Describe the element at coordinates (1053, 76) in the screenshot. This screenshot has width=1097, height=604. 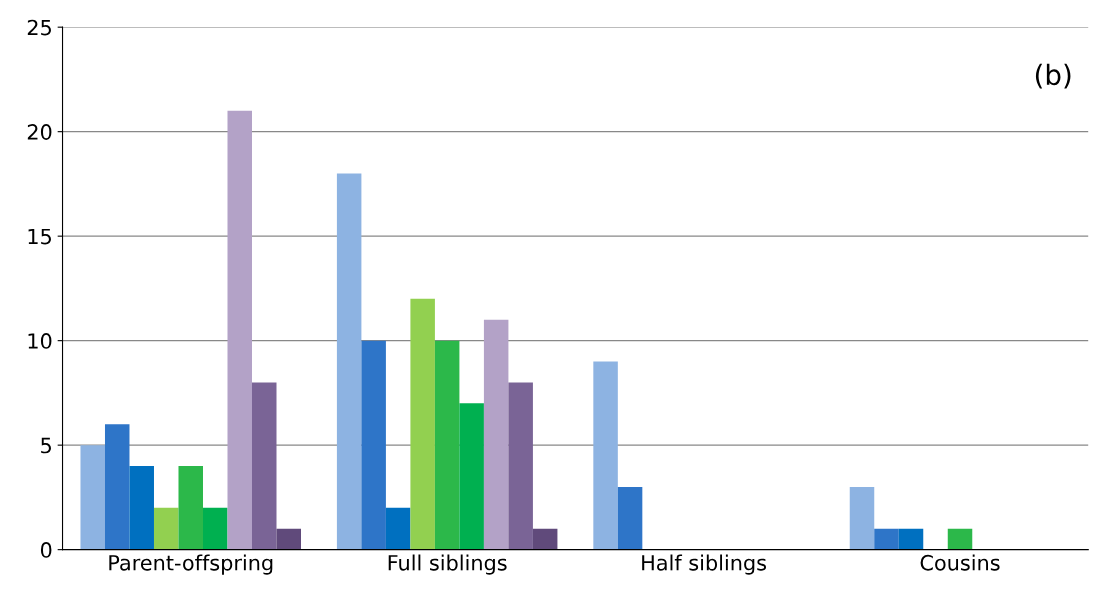
I see `annotation: (b)` at that location.